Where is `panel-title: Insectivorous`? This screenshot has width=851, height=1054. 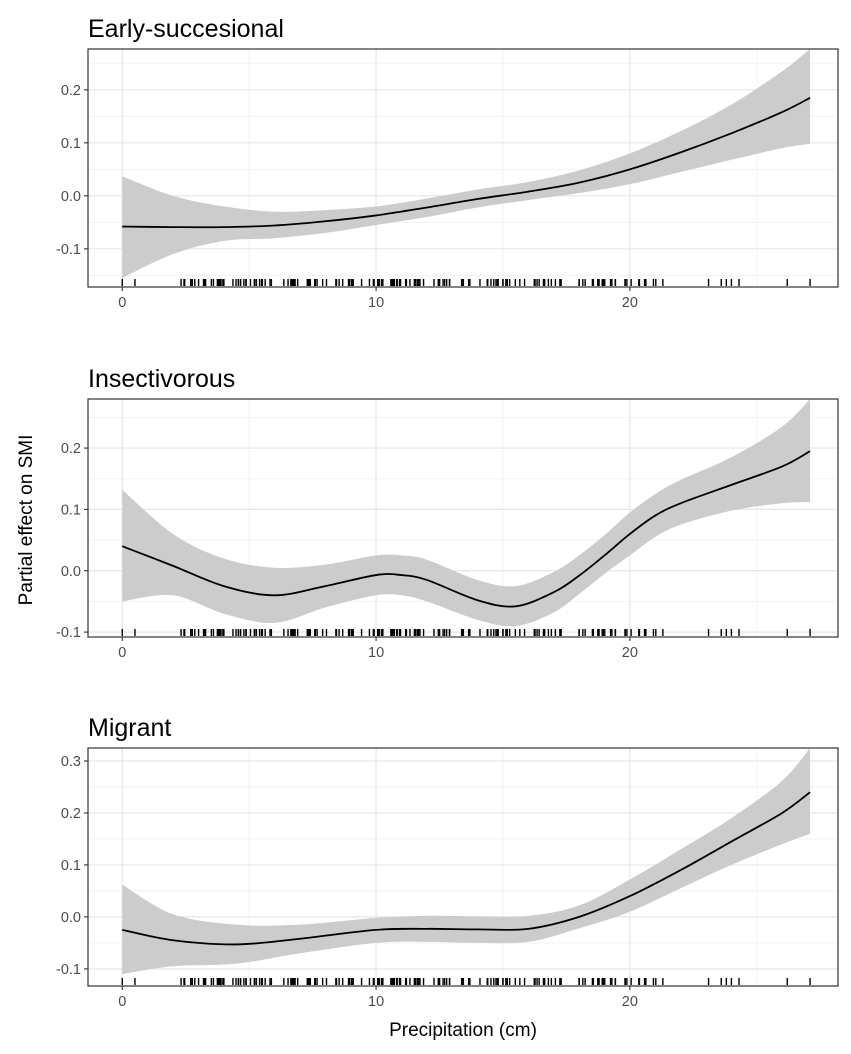 panel-title: Insectivorous is located at coordinates (161, 379).